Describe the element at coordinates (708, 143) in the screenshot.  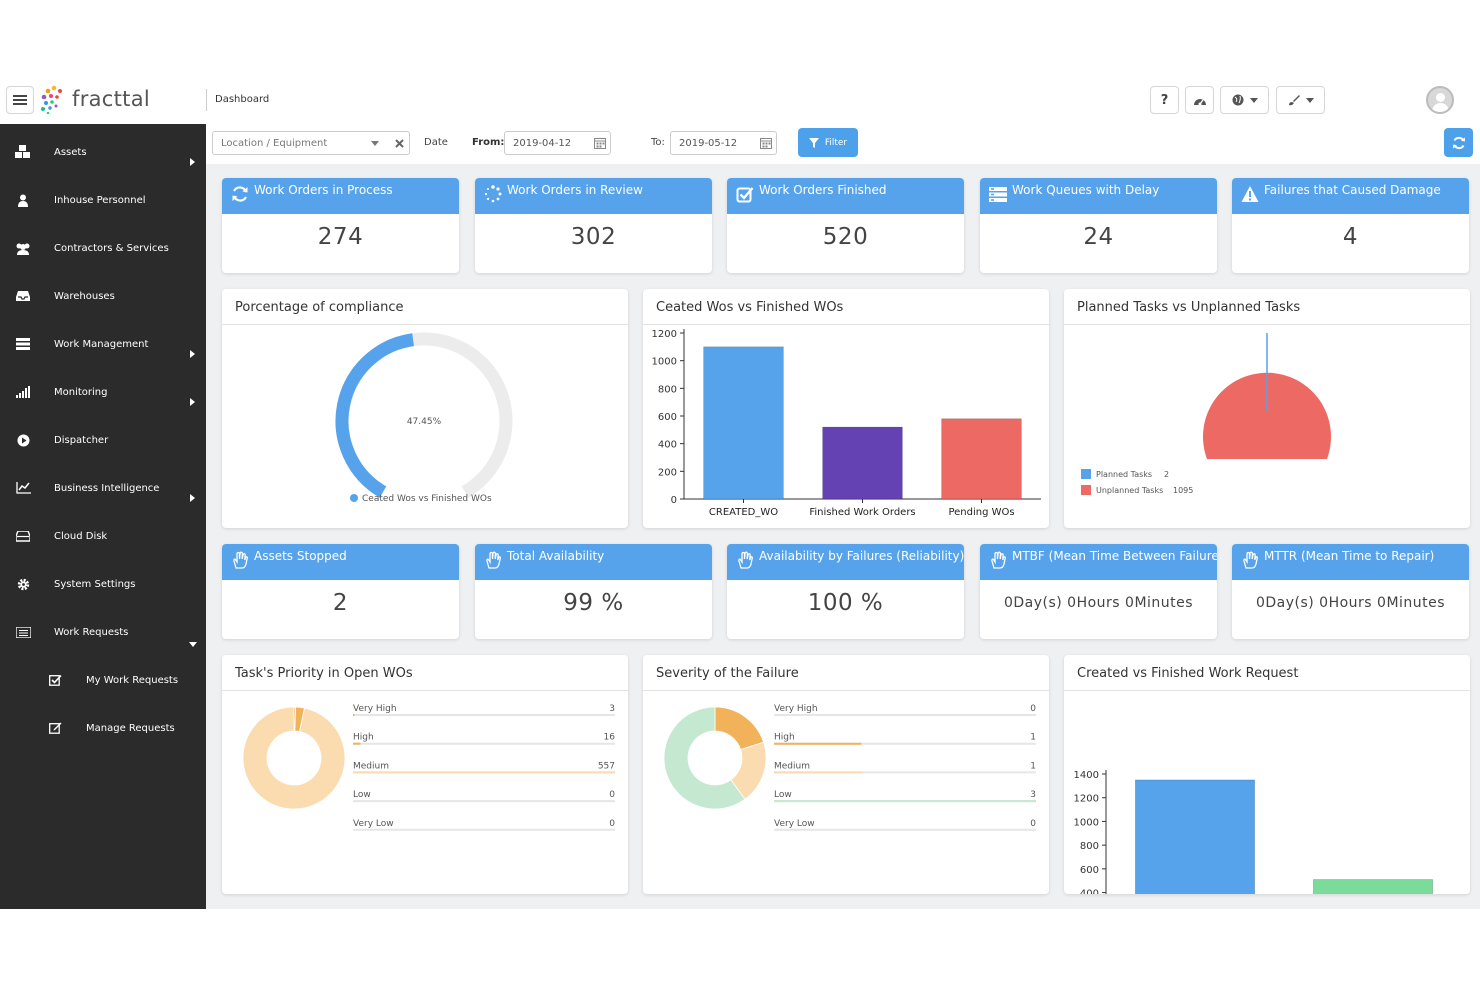
I see `to-date-value: 2019-05-12` at that location.